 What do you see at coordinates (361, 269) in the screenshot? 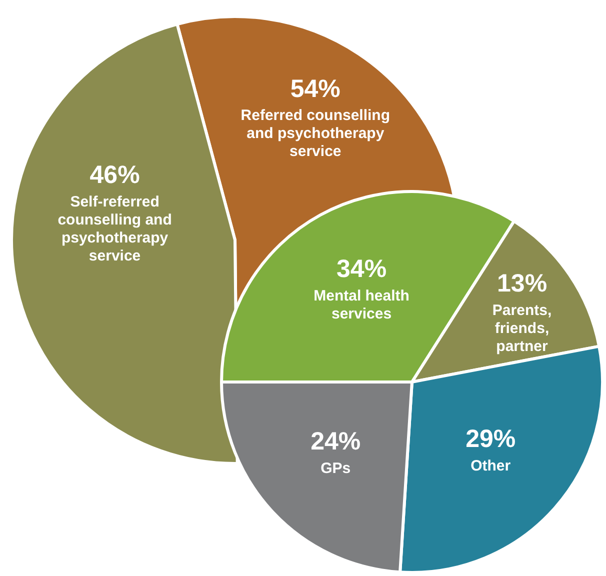
I see `data-label: 34%` at bounding box center [361, 269].